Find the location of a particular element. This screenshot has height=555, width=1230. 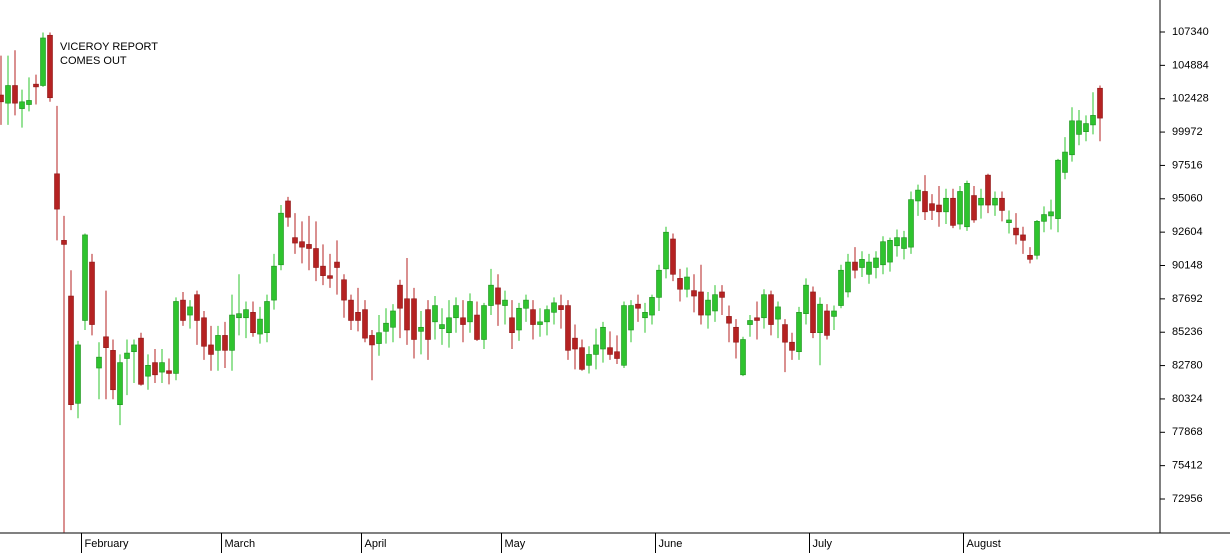

x-tick-label: July is located at coordinates (823, 544).